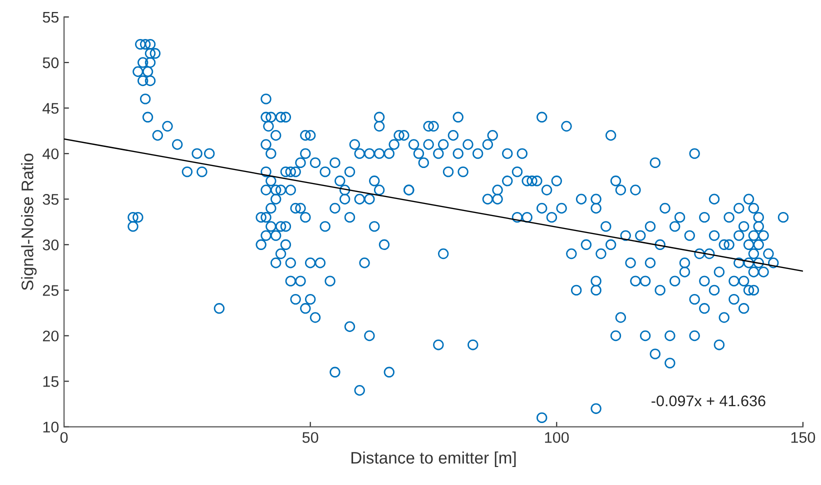 The height and width of the screenshot is (485, 821). Describe the element at coordinates (50, 199) in the screenshot. I see `y-tick-label: 35` at that location.